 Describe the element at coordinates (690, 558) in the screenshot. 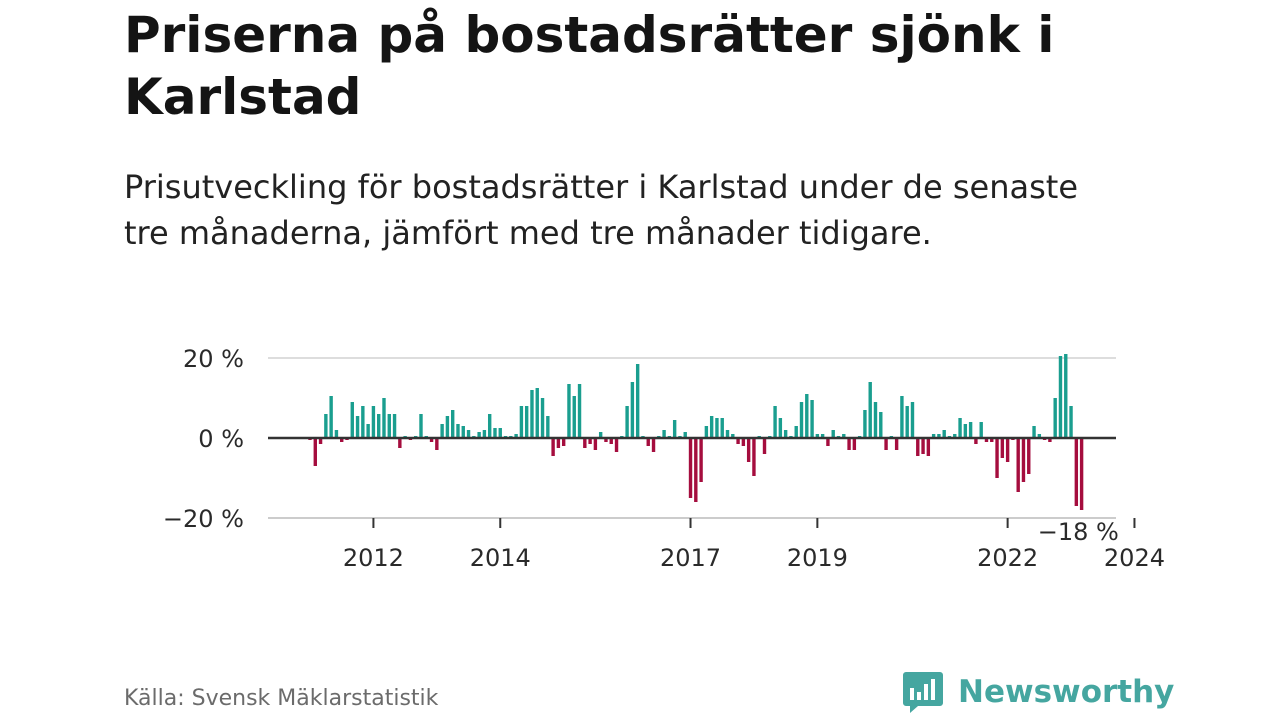

I see `x-tick-label: 2017` at that location.